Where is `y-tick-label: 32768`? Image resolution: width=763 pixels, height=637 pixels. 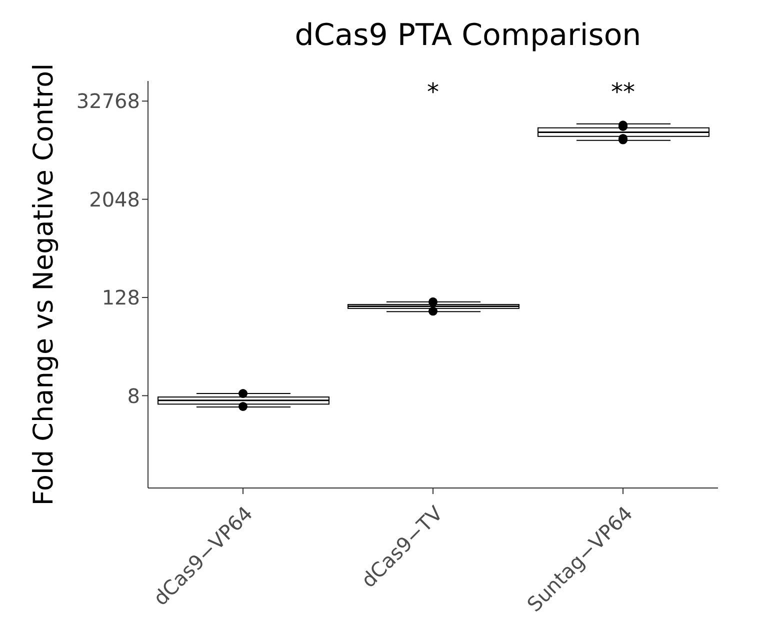
y-tick-label: 32768 is located at coordinates (108, 101).